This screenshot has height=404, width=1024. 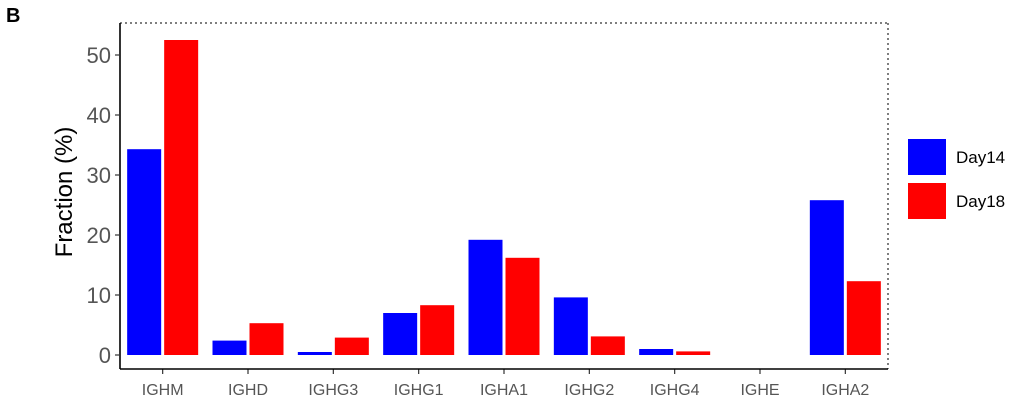 What do you see at coordinates (99, 55) in the screenshot?
I see `y-tick-label: 50` at bounding box center [99, 55].